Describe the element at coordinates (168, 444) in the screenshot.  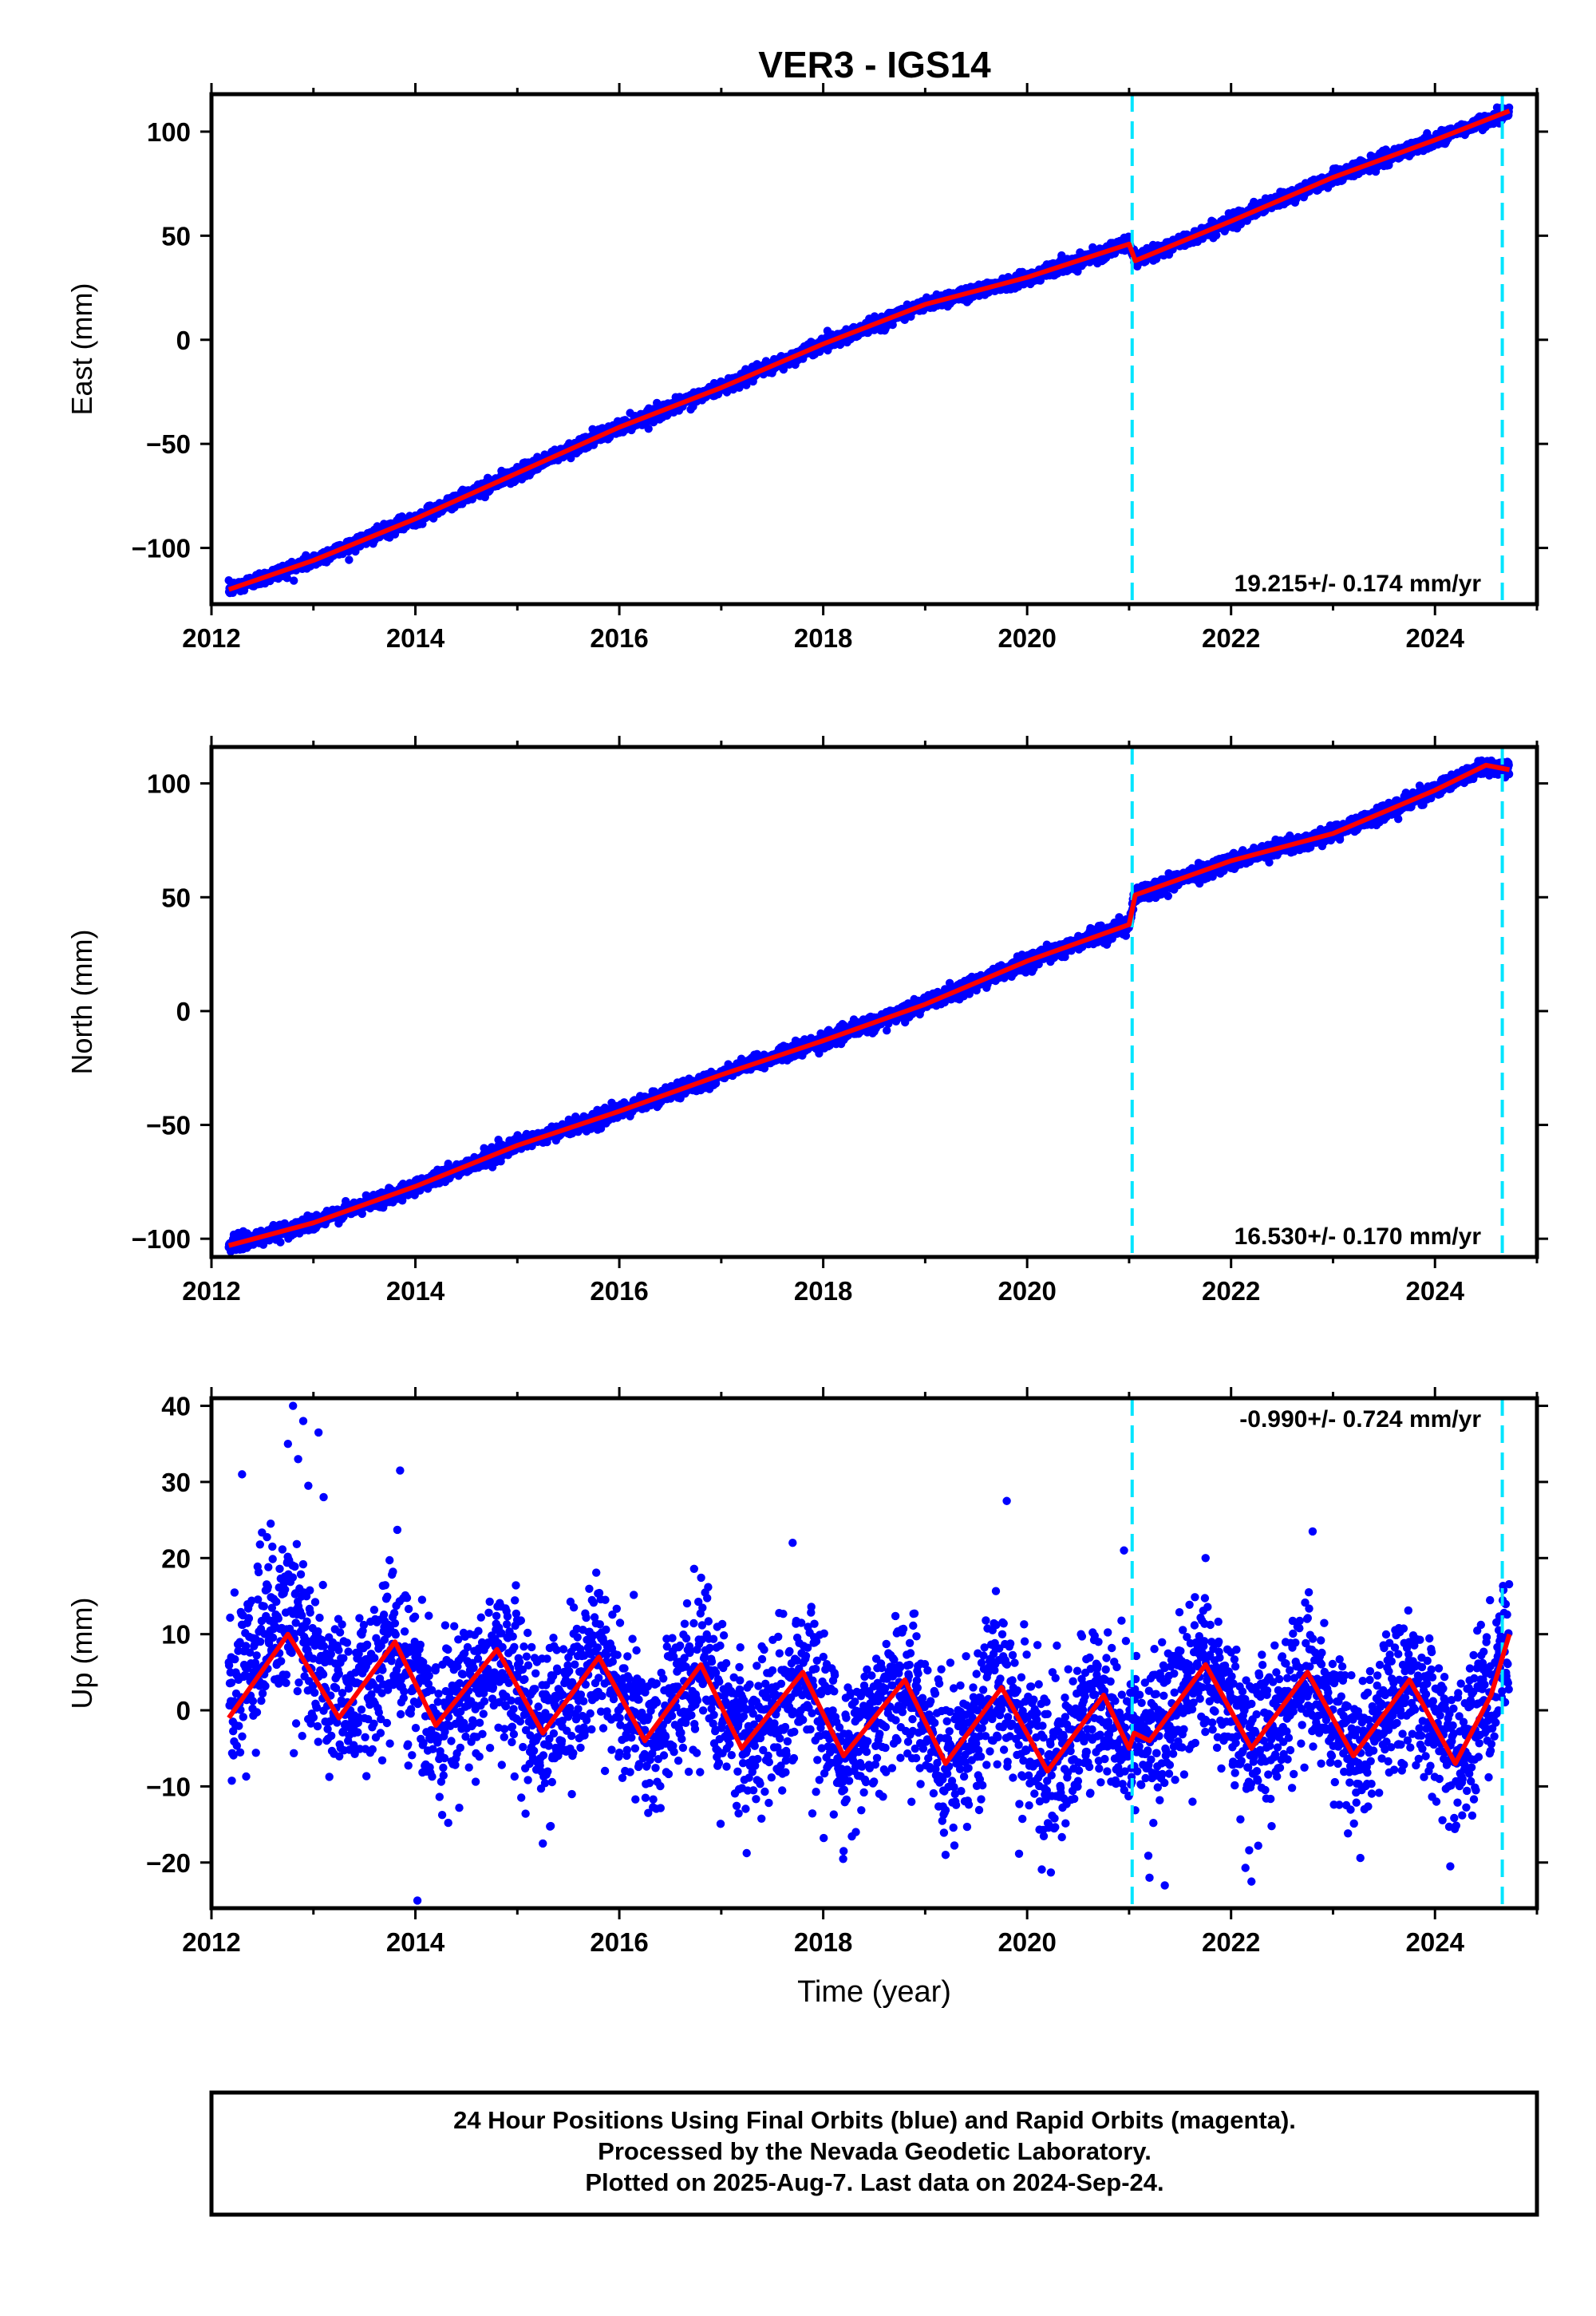
I see `east-y-tick-label: −50` at that location.